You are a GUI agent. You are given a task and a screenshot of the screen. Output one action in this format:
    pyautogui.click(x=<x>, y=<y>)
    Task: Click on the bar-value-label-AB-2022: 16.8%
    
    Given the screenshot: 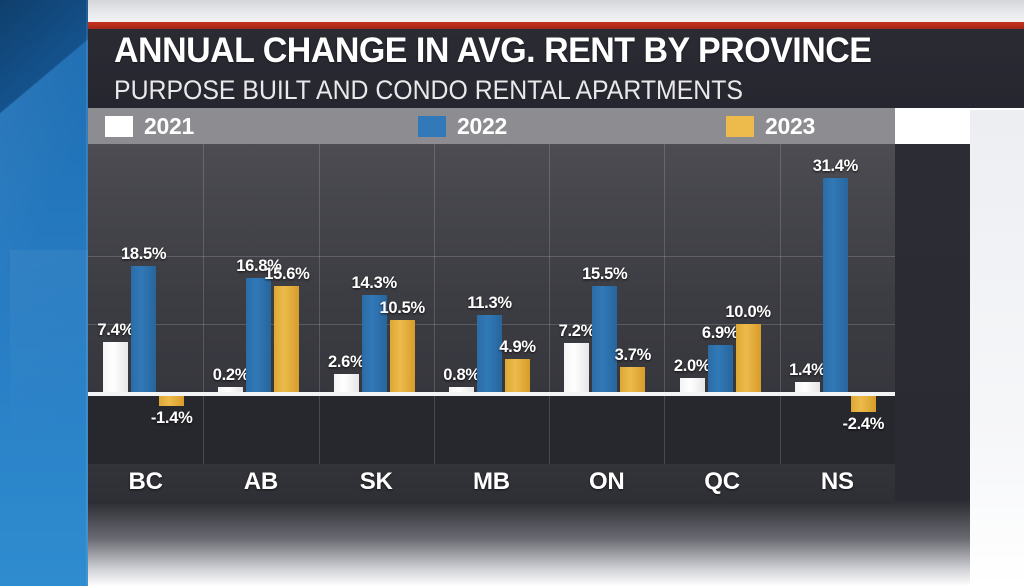 What is the action you would take?
    pyautogui.click(x=259, y=265)
    